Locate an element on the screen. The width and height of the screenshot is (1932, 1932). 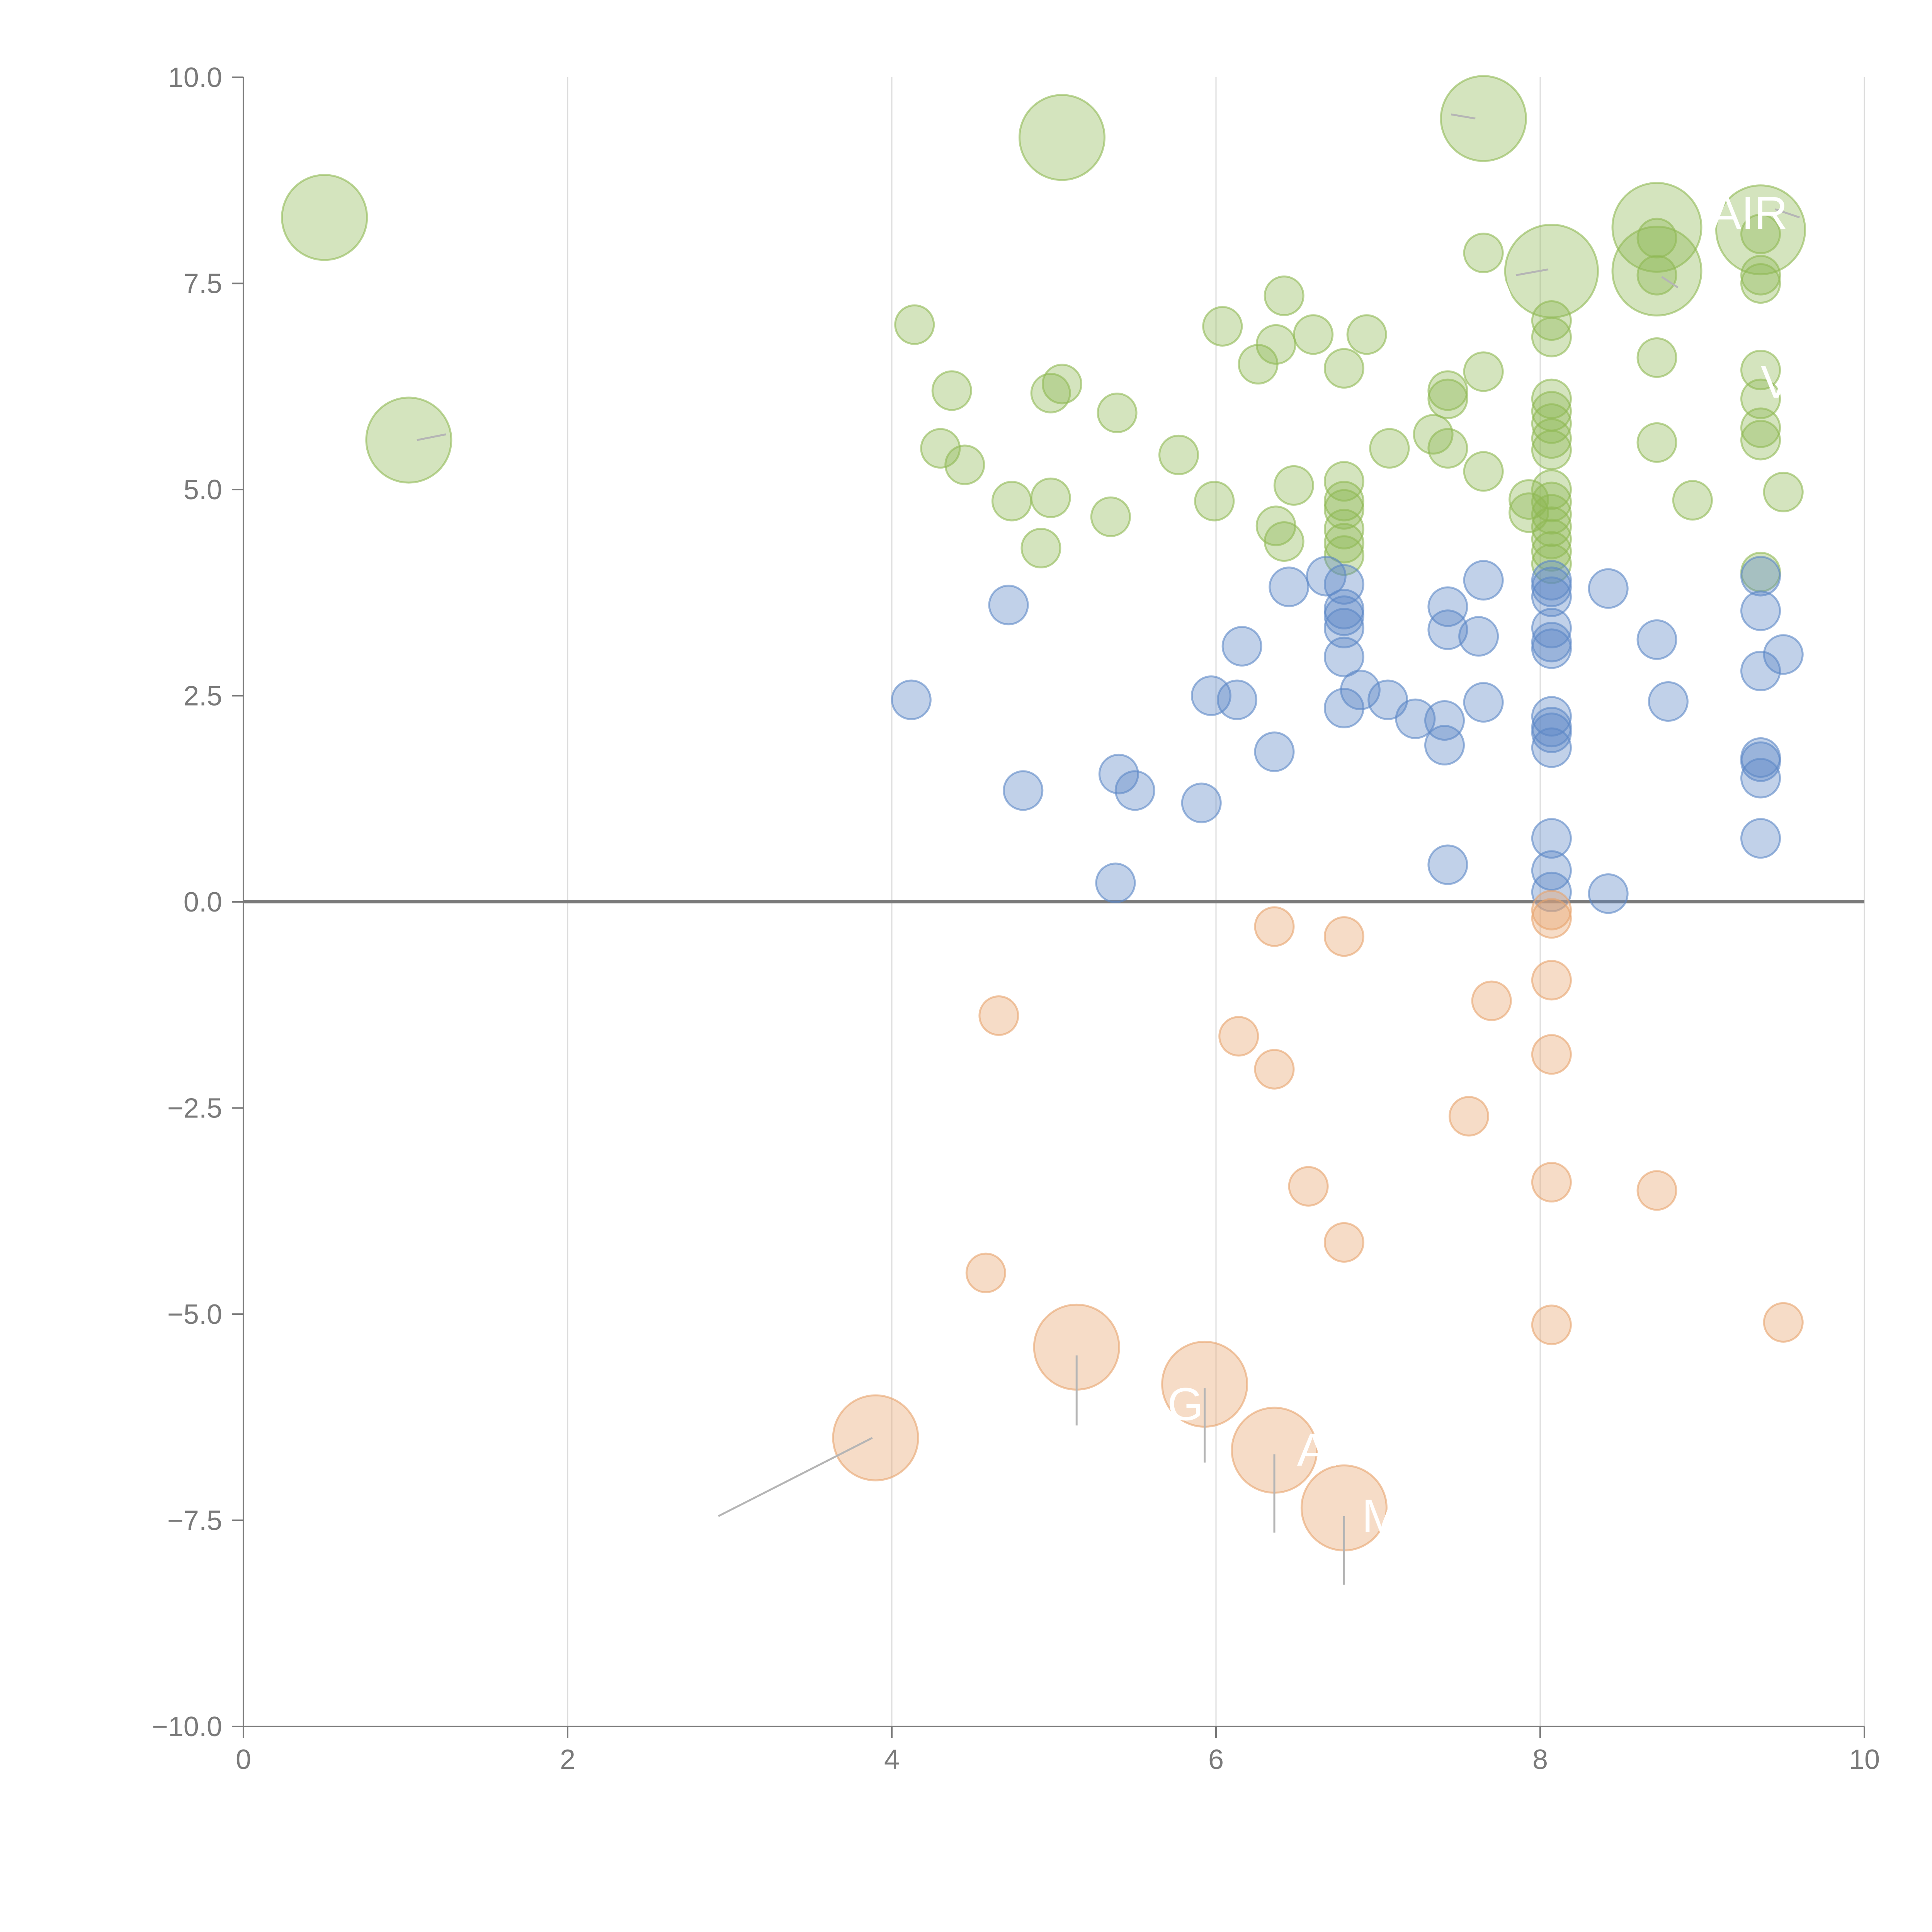
annotation-label: G is located at coordinates (1185, 1404).